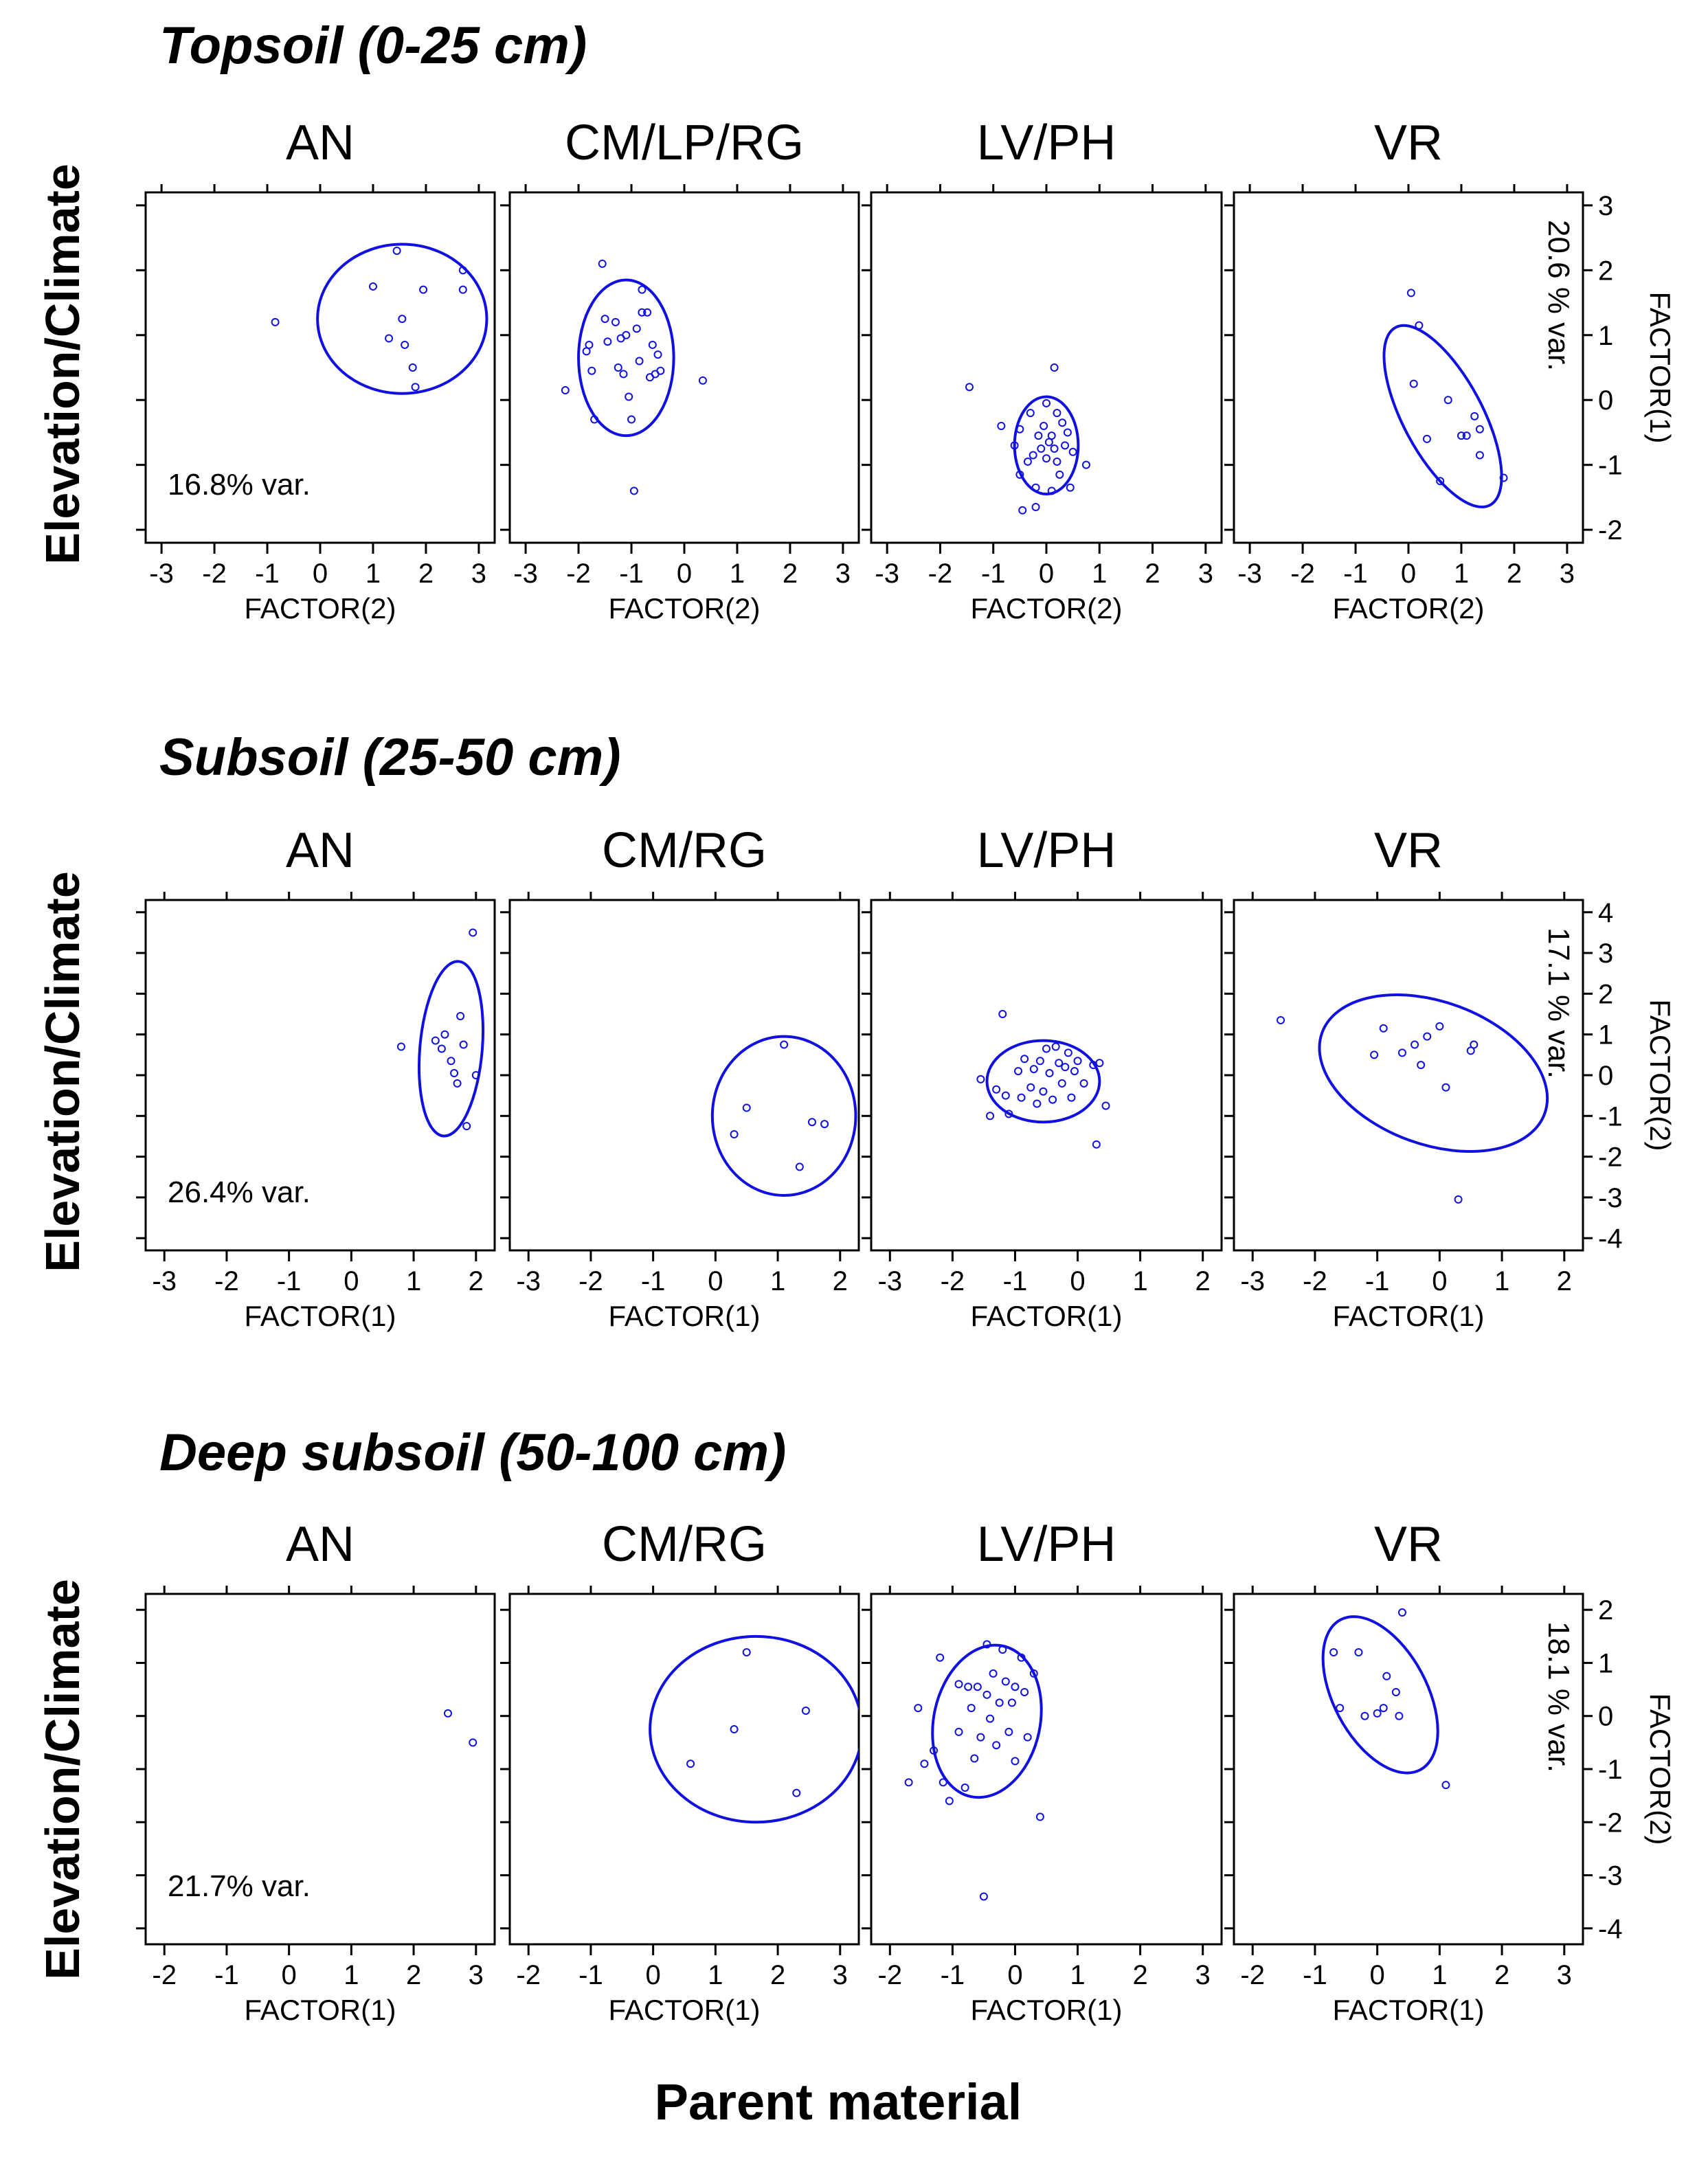 The height and width of the screenshot is (2160, 1708). What do you see at coordinates (1567, 574) in the screenshot?
I see `x-tick-label: 3` at bounding box center [1567, 574].